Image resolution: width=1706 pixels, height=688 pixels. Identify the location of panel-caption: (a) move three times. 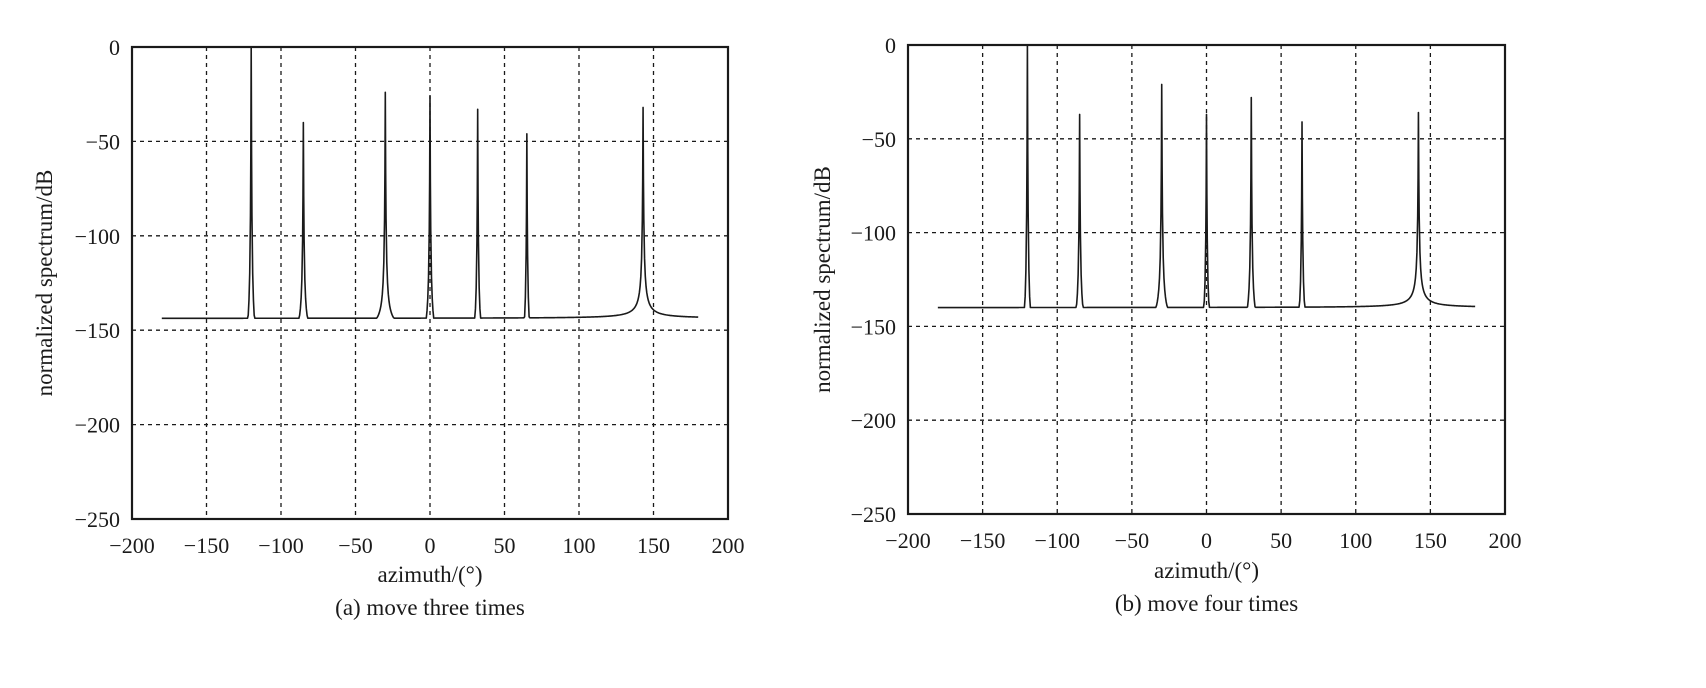
(430, 607).